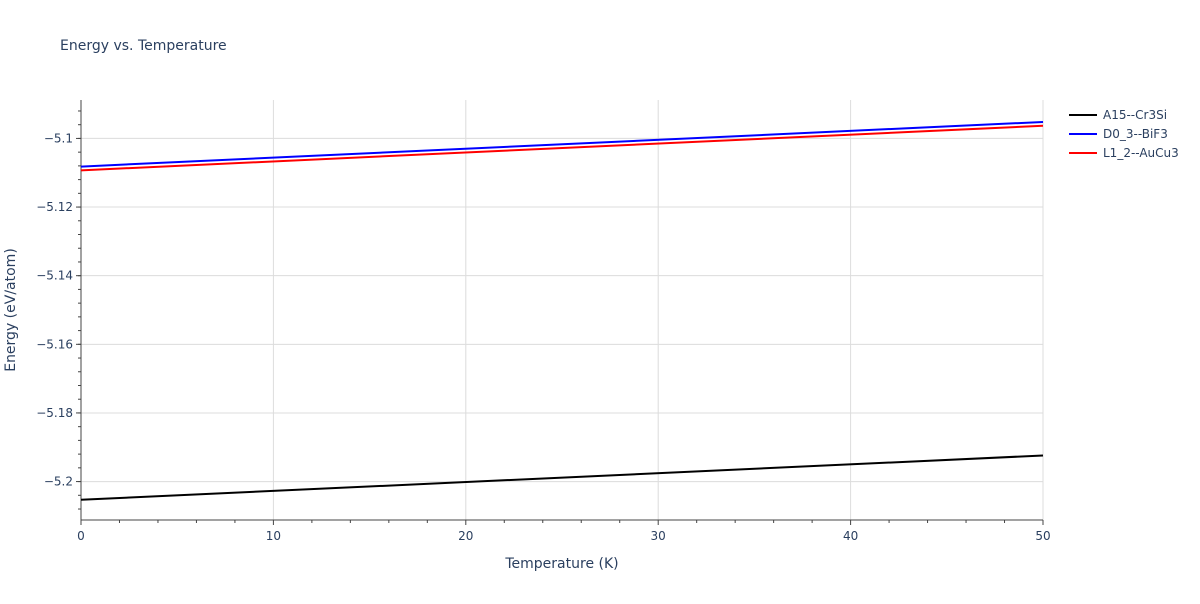 The height and width of the screenshot is (604, 1200). Describe the element at coordinates (54, 276) in the screenshot. I see `y-tick-label: −5.14` at that location.